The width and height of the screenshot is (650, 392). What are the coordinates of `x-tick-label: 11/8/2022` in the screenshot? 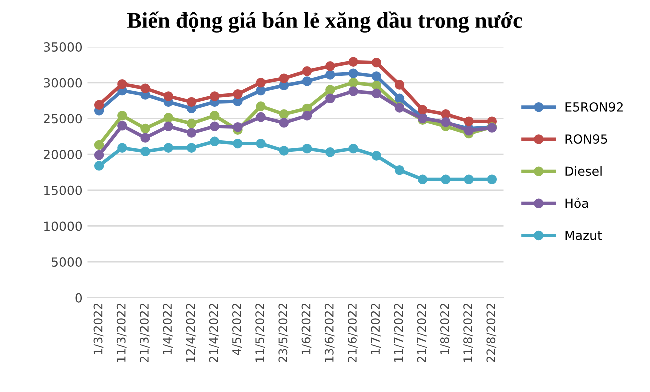 It's located at (469, 333).